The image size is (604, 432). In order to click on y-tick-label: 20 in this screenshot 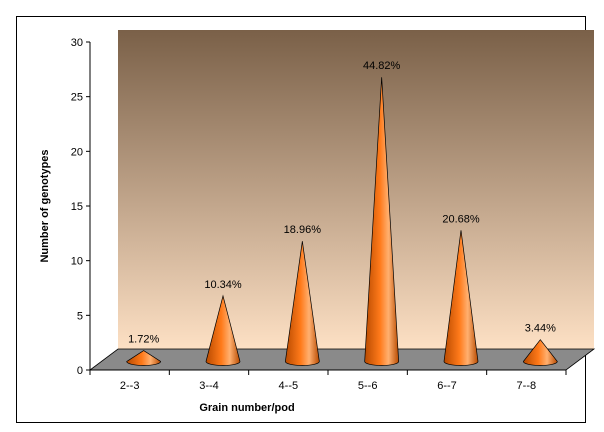, I will do `click(77, 152)`.